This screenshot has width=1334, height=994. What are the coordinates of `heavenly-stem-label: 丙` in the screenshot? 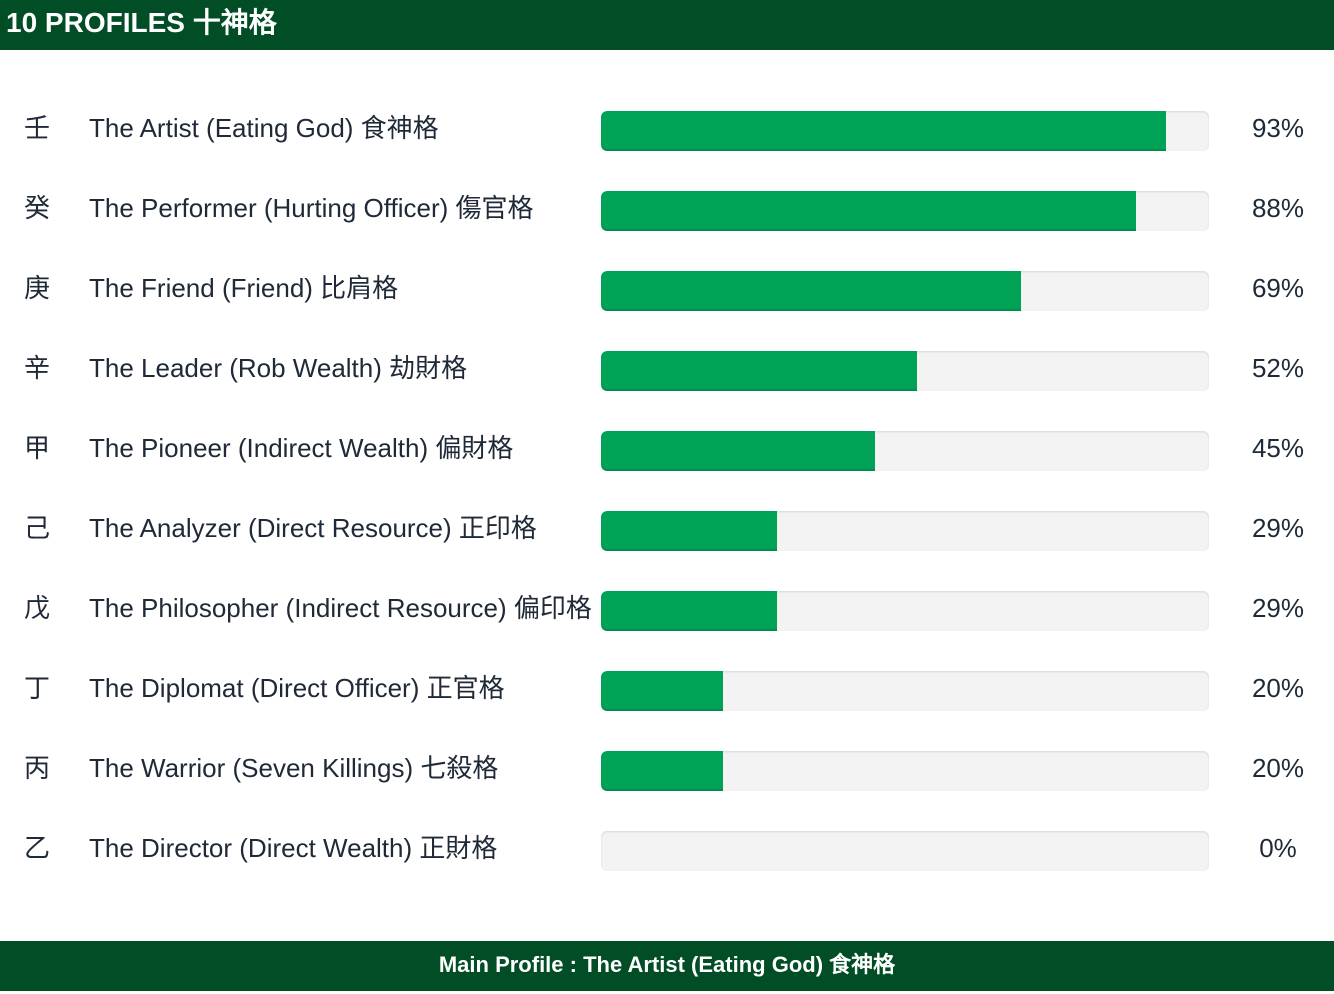 It's located at (37, 768).